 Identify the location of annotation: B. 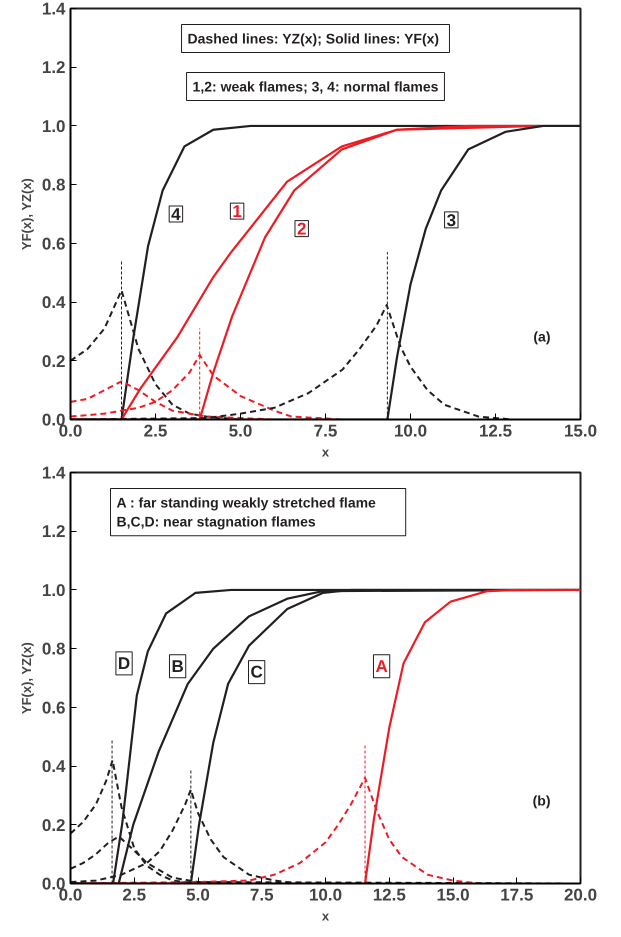
(177, 666).